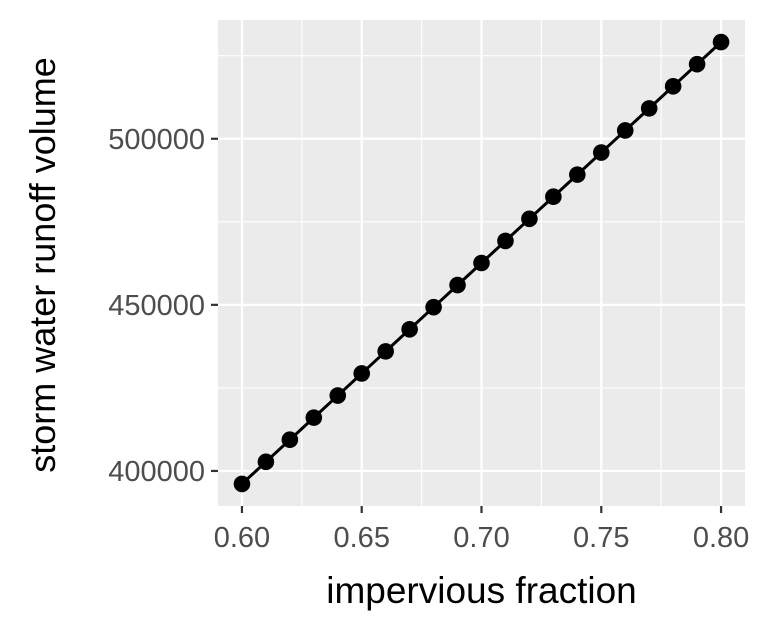 Image resolution: width=767 pixels, height=641 pixels. I want to click on x-tick-label-0: 0.60, so click(242, 538).